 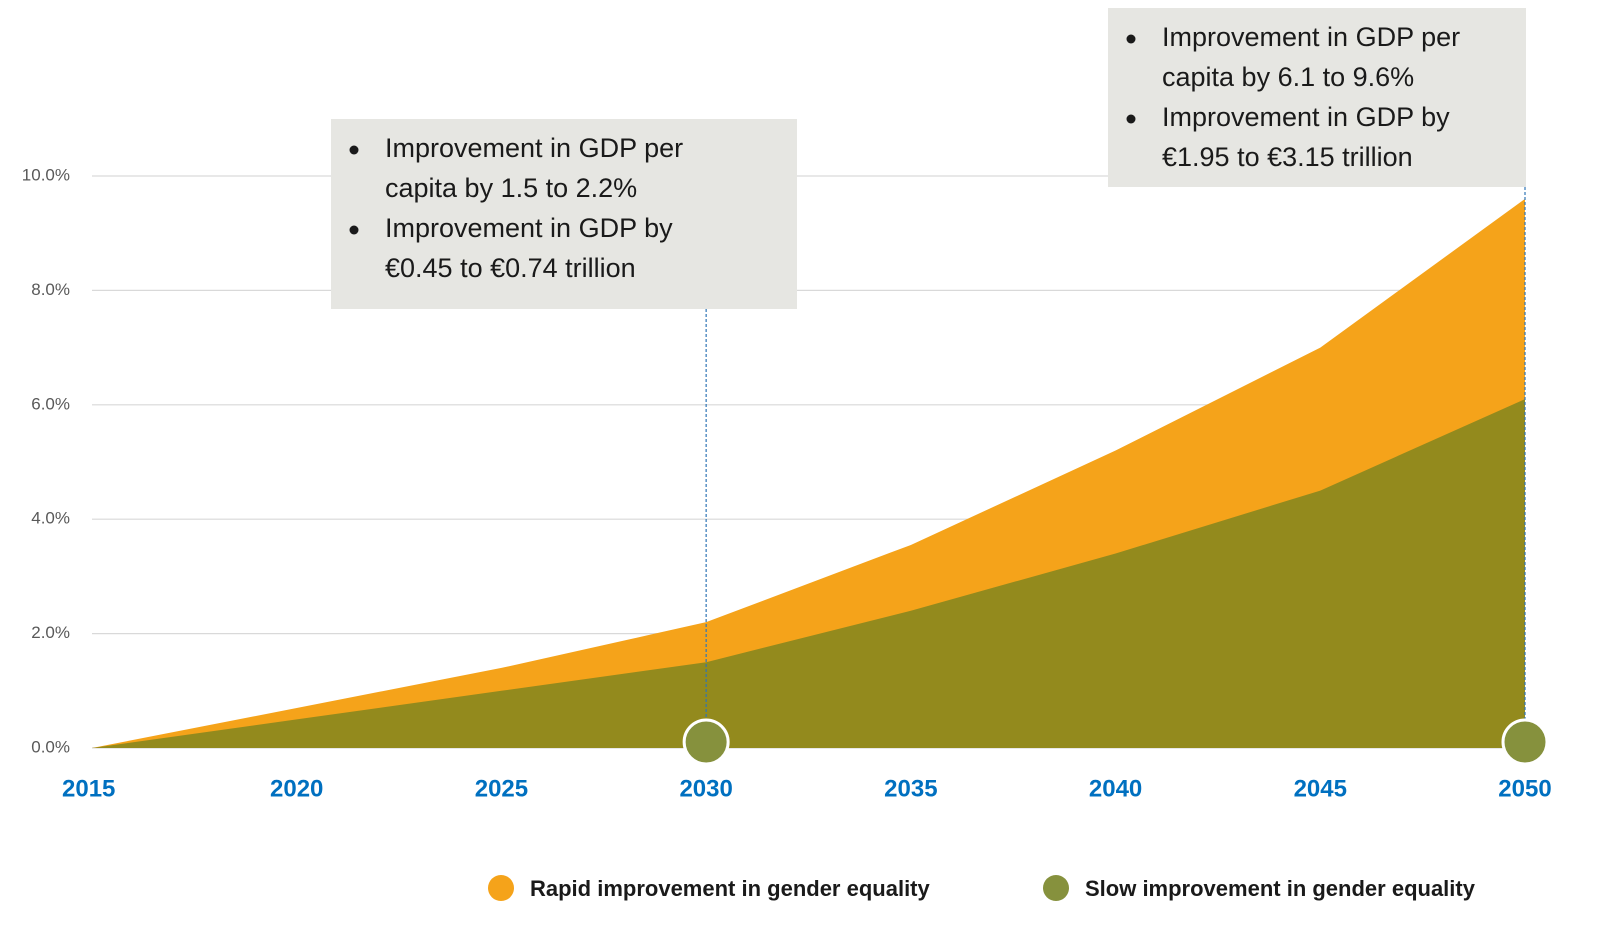 What do you see at coordinates (50, 518) in the screenshot?
I see `y-tick-label: 4.0%` at bounding box center [50, 518].